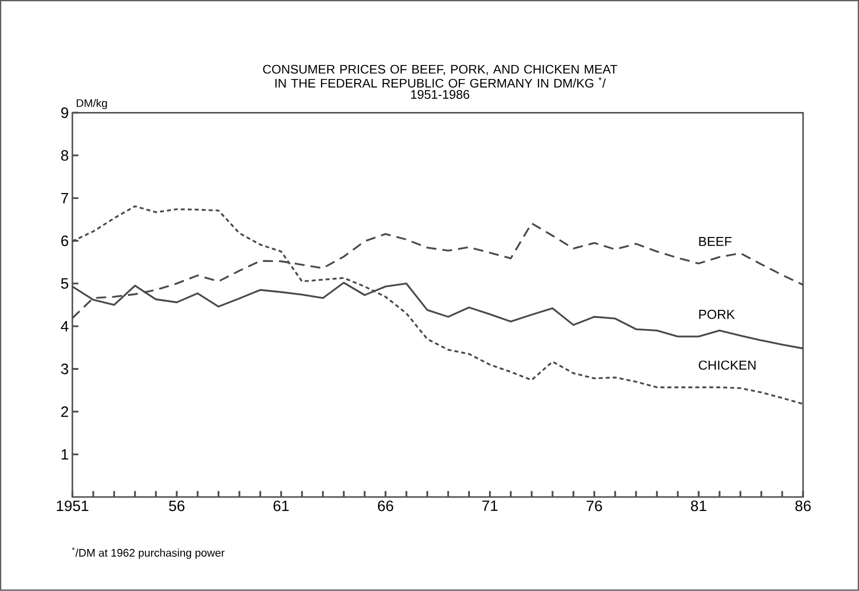 The height and width of the screenshot is (591, 859). I want to click on series-label: CHICKEN, so click(727, 365).